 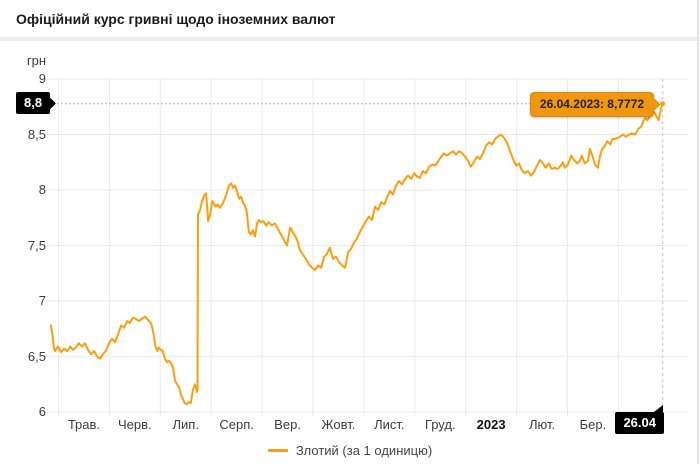 What do you see at coordinates (542, 424) in the screenshot?
I see `x-tick-label: Лют.` at bounding box center [542, 424].